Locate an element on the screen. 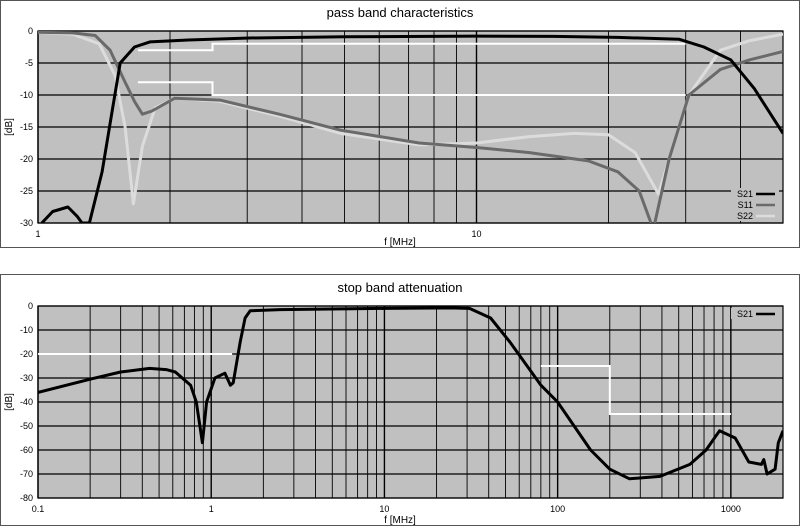 This screenshot has width=800, height=526. y-tick-label: -25 is located at coordinates (26, 191).